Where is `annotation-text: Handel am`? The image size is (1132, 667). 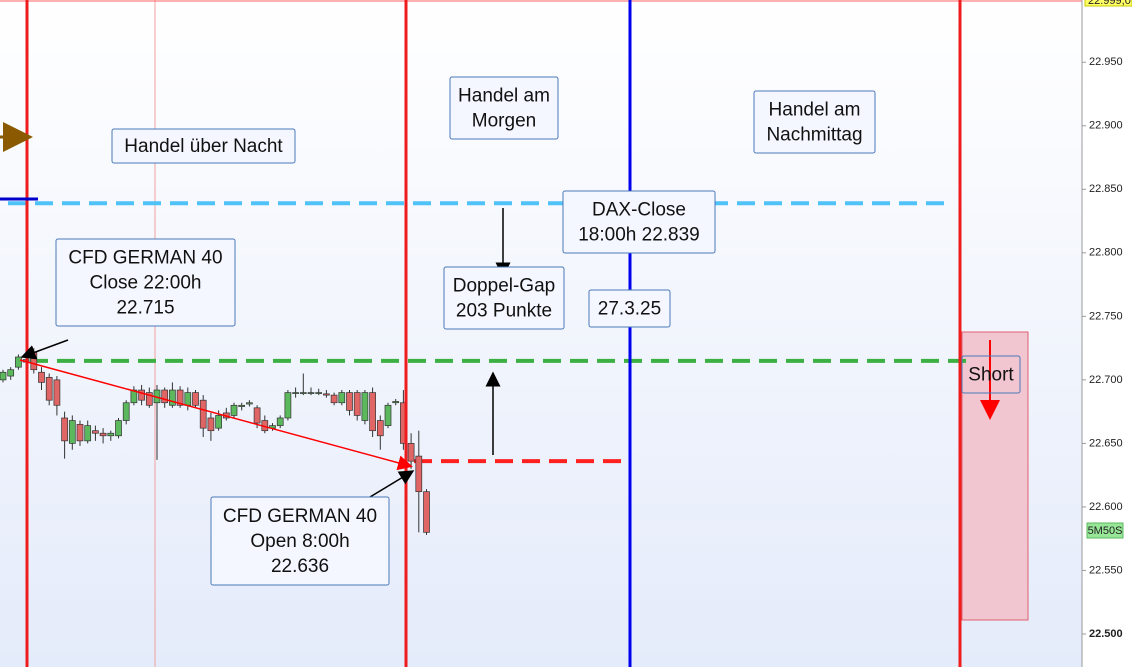
annotation-text: Handel am is located at coordinates (504, 96).